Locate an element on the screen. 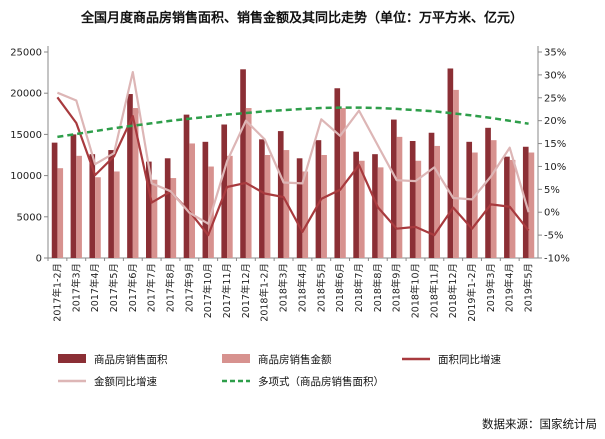 The height and width of the screenshot is (439, 605). x-tick-label: 2017年9月 is located at coordinates (189, 287).